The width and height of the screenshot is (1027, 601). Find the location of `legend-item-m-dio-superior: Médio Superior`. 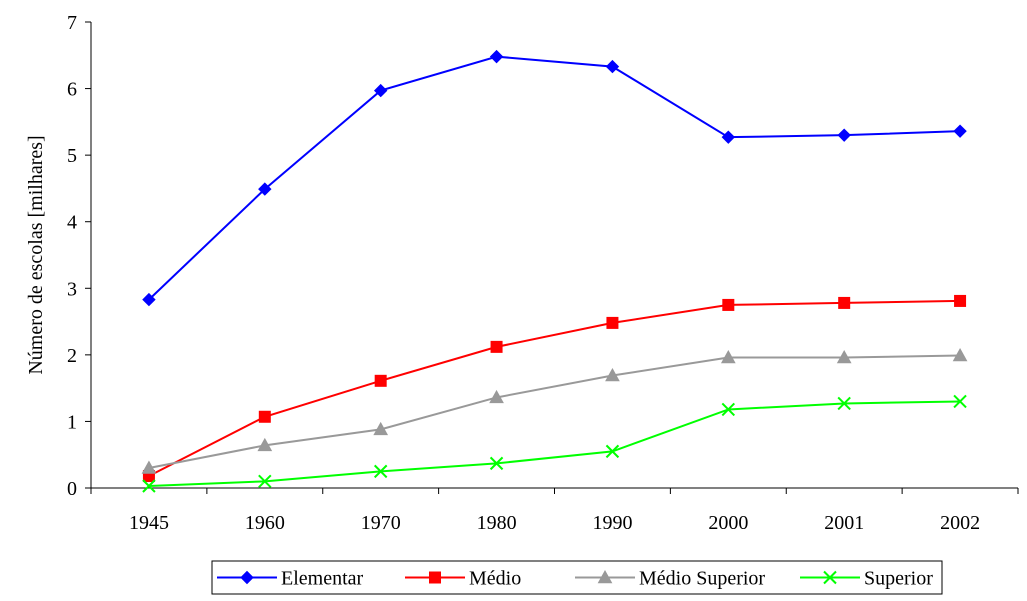

legend-item-m-dio-superior: Médio Superior is located at coordinates (670, 579).